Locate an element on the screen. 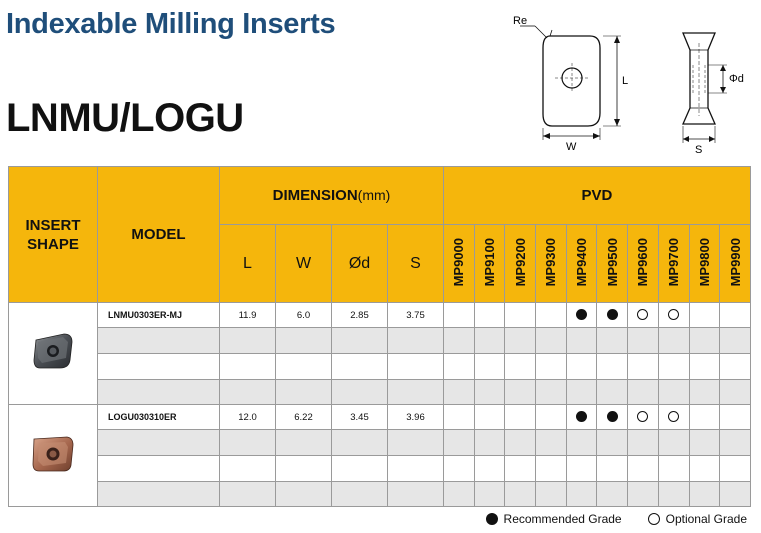 The width and height of the screenshot is (761, 533). grade-col: MP9000 is located at coordinates (459, 263).